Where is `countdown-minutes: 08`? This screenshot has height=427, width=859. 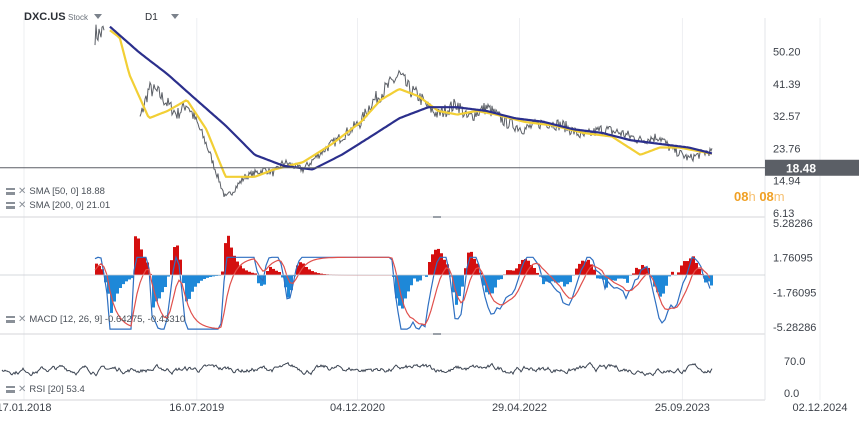 countdown-minutes: 08 is located at coordinates (766, 196).